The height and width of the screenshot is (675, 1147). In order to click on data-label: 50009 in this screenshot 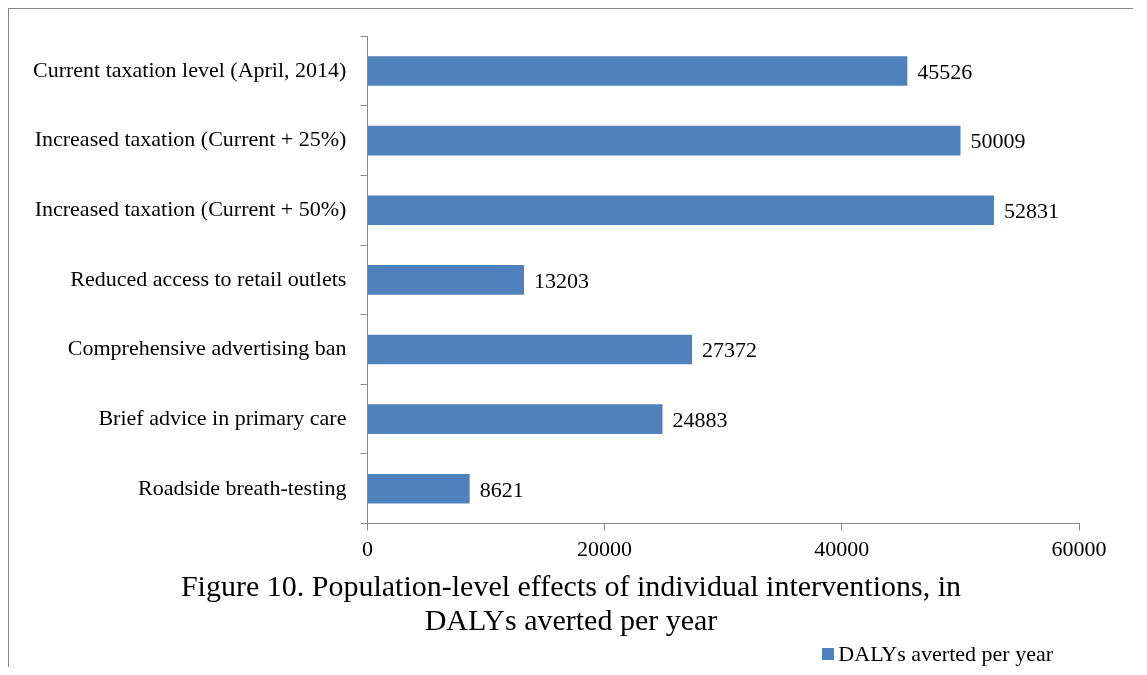, I will do `click(998, 141)`.